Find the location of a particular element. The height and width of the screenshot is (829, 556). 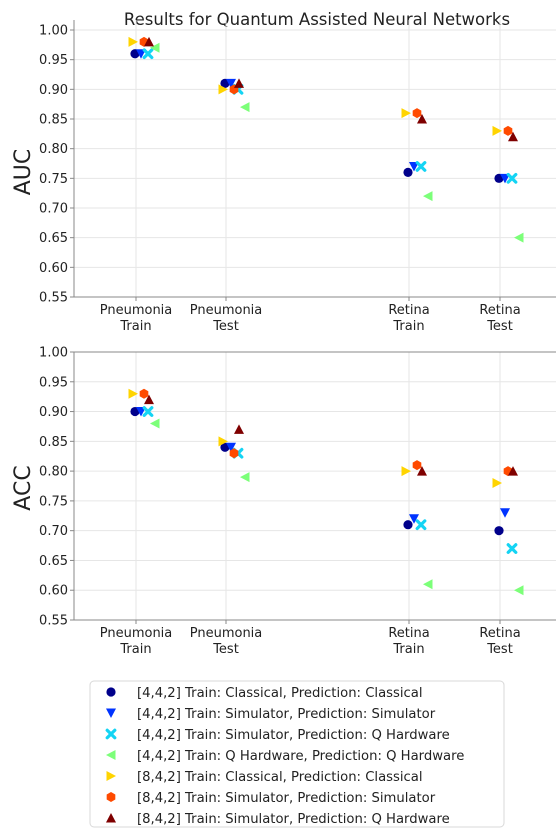

legend-marker-circle is located at coordinates (111, 692).